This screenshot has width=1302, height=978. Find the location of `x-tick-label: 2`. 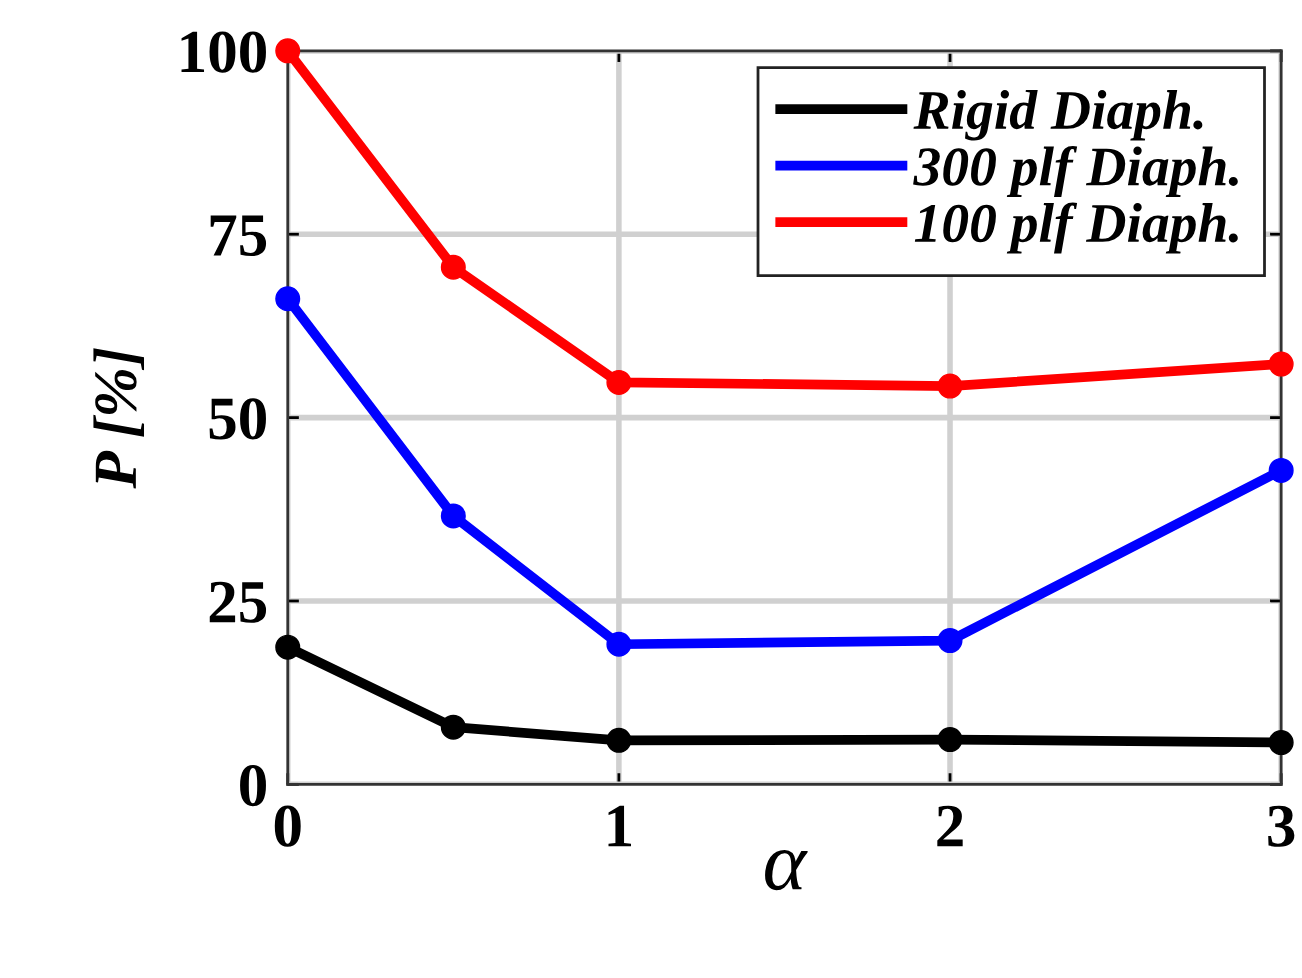

x-tick-label: 2 is located at coordinates (950, 826).